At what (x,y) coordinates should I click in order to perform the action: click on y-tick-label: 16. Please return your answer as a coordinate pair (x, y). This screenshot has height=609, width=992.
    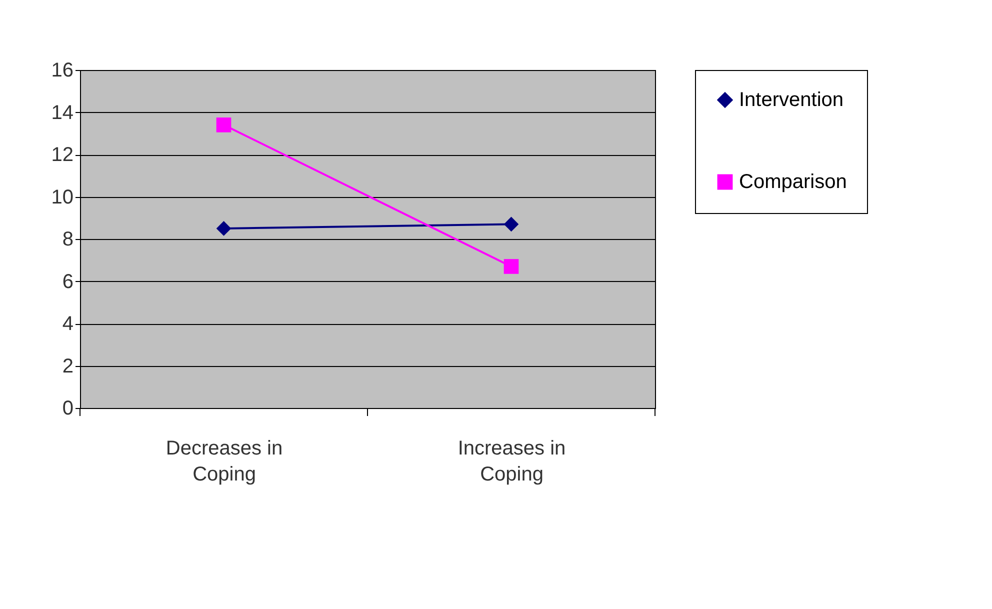
    Looking at the image, I should click on (62, 71).